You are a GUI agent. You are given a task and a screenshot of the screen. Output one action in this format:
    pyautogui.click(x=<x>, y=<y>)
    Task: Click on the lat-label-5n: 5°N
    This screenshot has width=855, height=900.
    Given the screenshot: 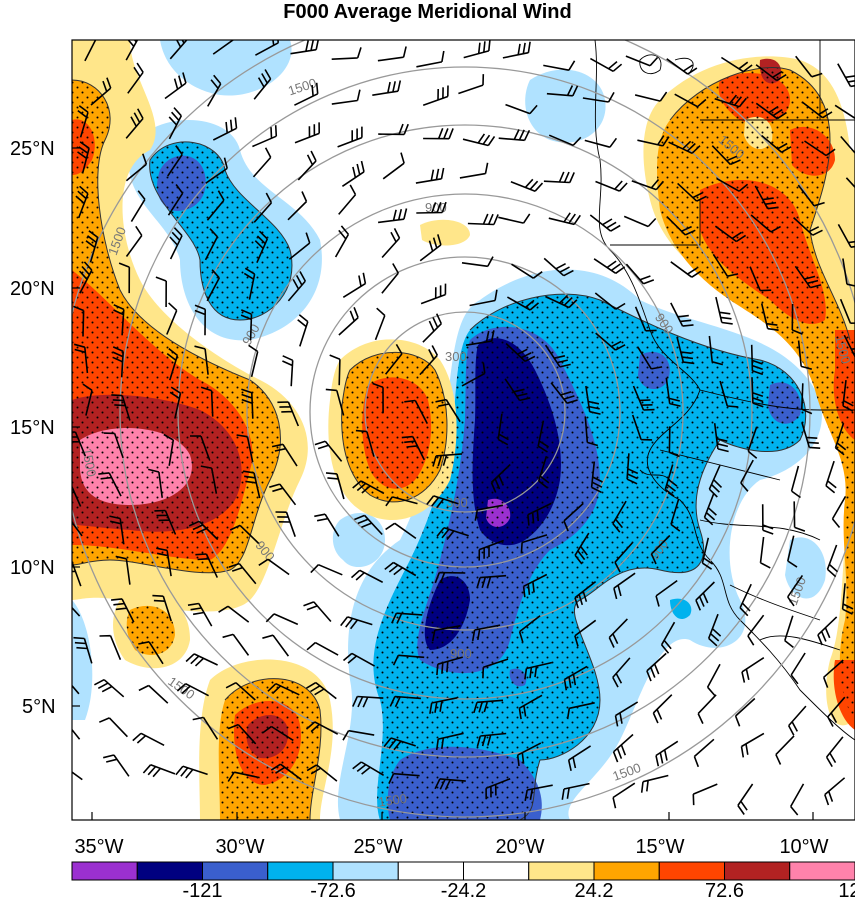 What is the action you would take?
    pyautogui.click(x=39, y=707)
    